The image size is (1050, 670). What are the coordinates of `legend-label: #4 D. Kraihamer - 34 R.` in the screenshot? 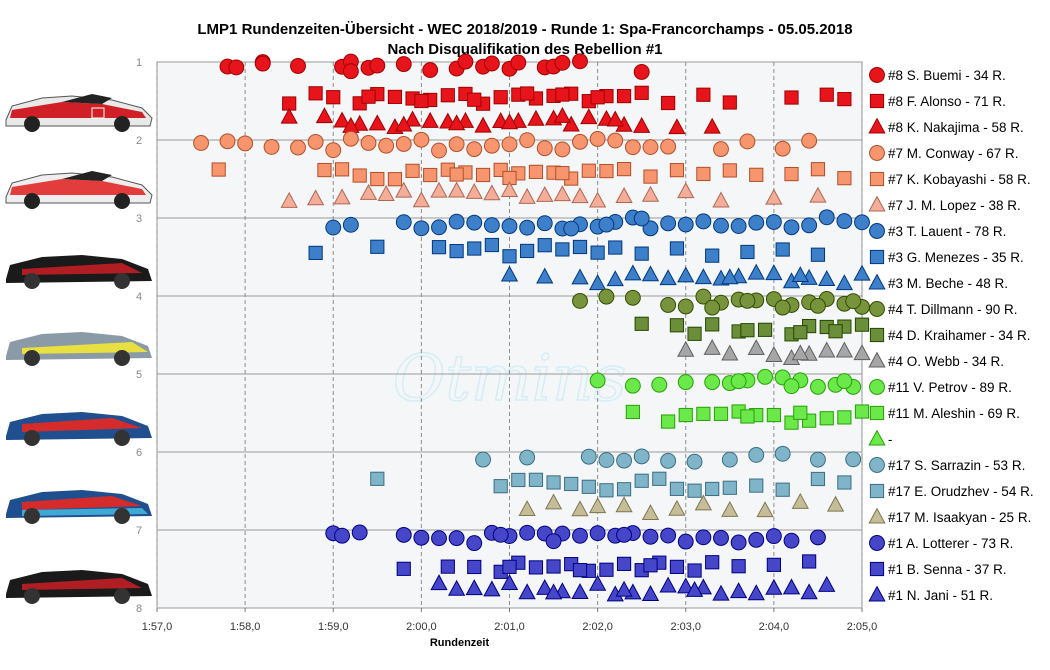 It's located at (959, 335).